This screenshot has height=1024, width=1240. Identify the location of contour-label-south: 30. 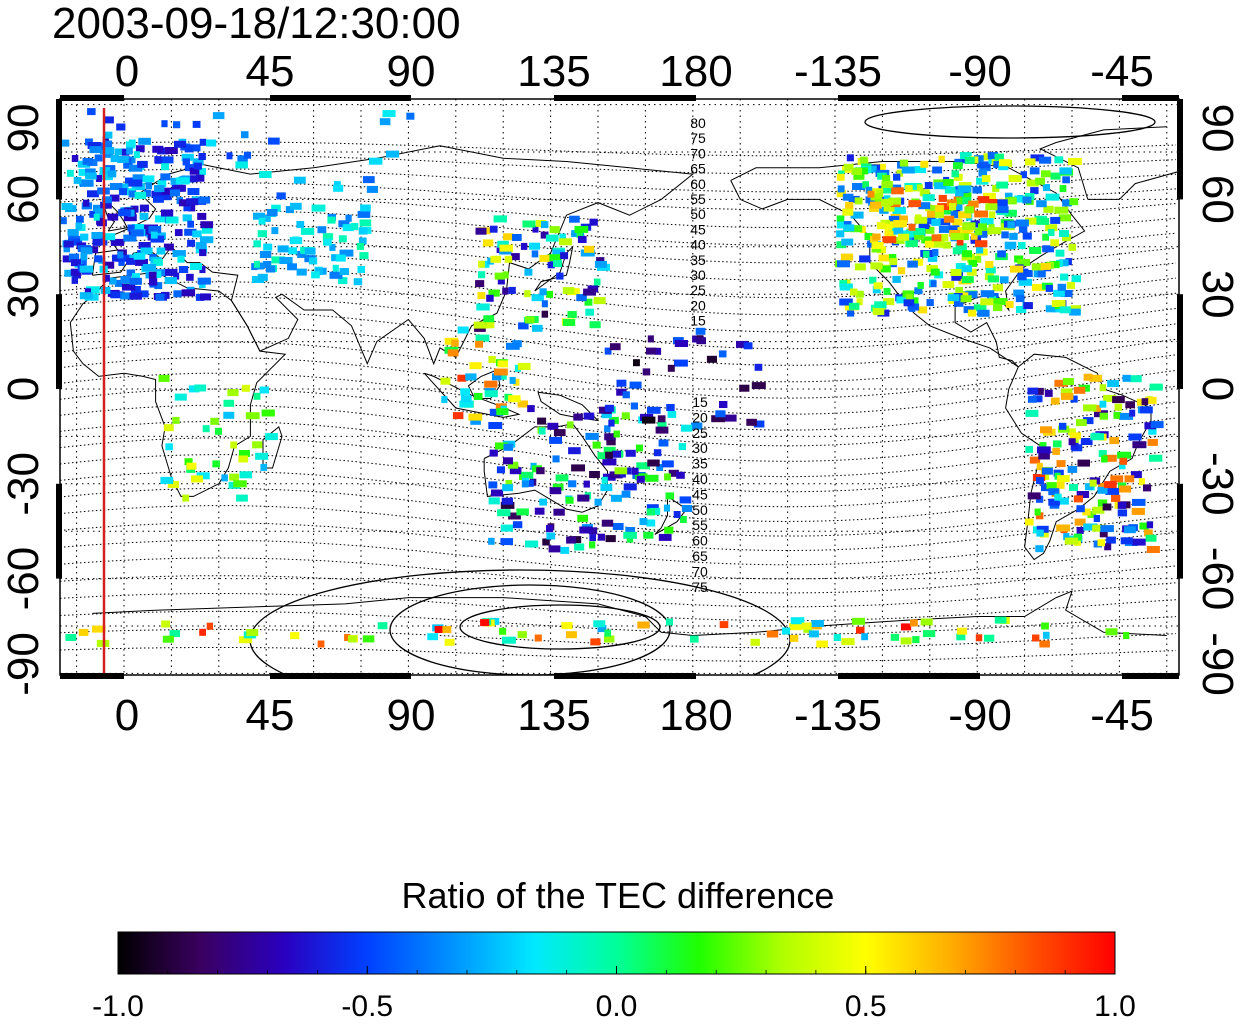
(700, 448).